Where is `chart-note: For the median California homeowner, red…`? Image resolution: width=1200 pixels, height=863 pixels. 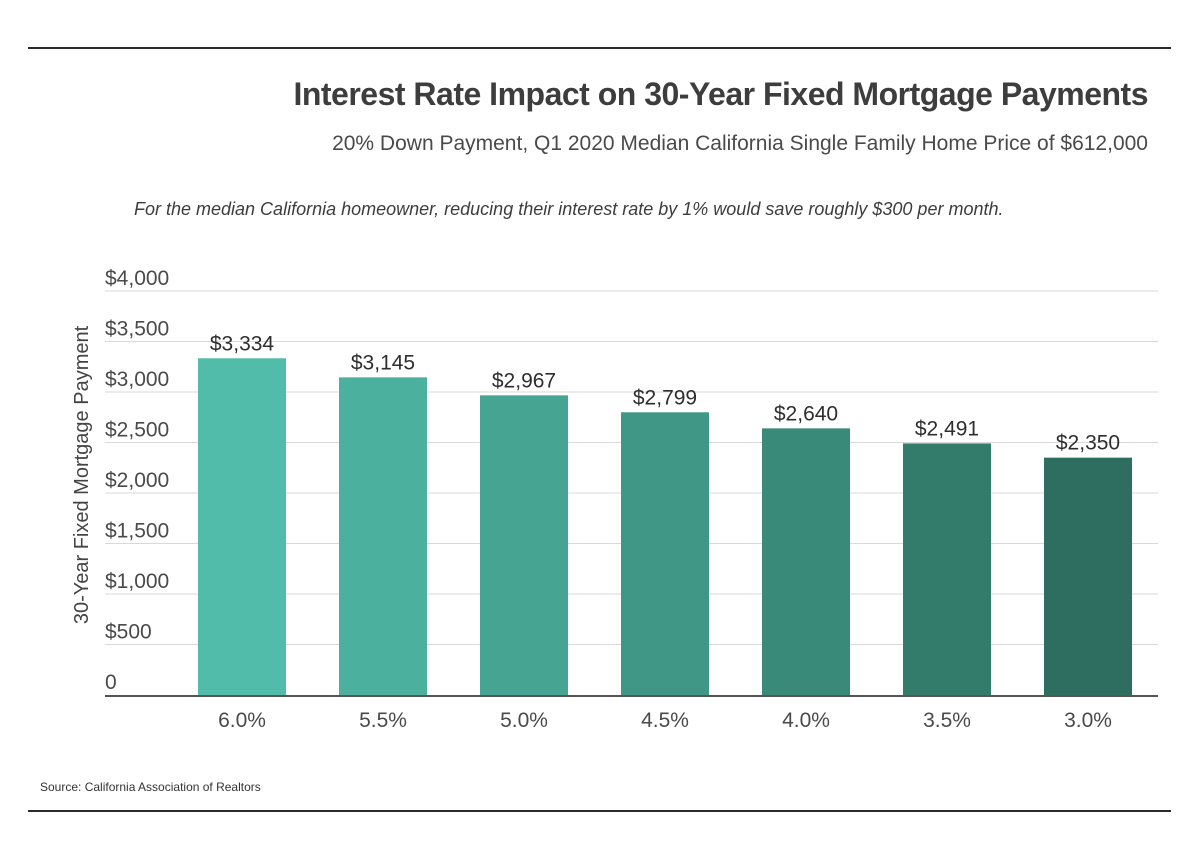 chart-note: For the median California homeowner, red… is located at coordinates (569, 209).